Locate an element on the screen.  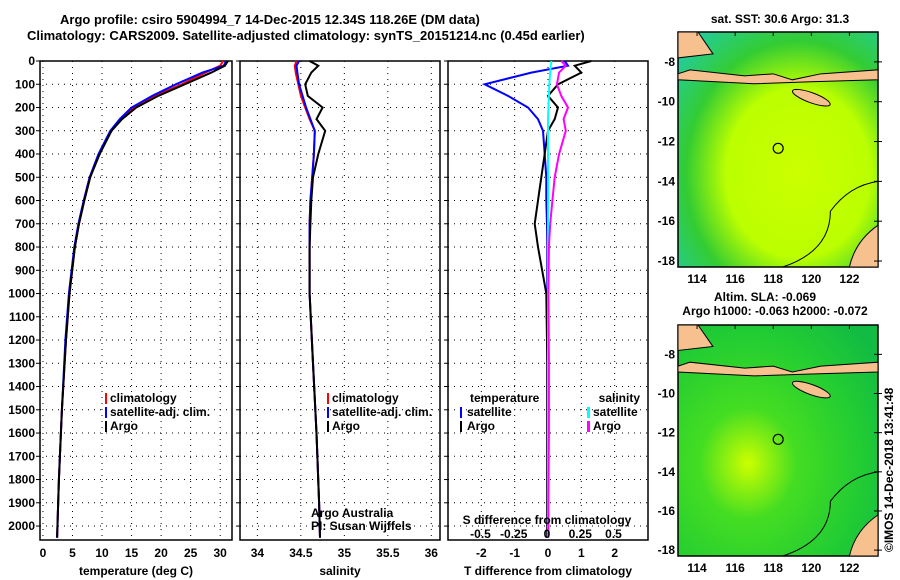
y-tick-label: 1000 is located at coordinates (21, 294).